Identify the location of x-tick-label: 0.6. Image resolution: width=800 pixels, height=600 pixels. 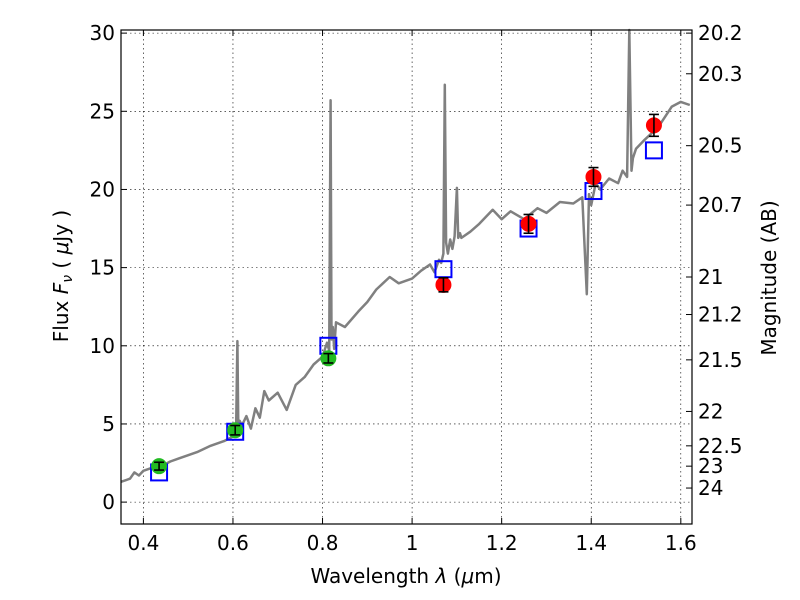
(233, 543).